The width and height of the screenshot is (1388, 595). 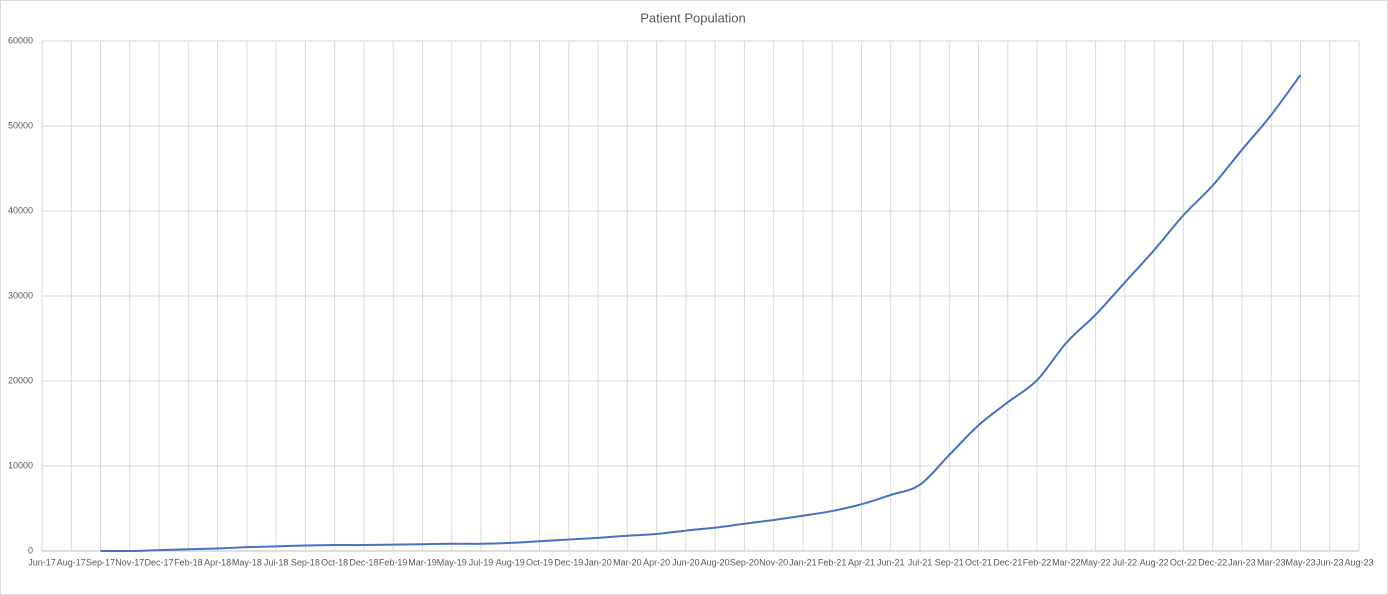 What do you see at coordinates (1358, 562) in the screenshot?
I see `x-tick-label: Aug-23` at bounding box center [1358, 562].